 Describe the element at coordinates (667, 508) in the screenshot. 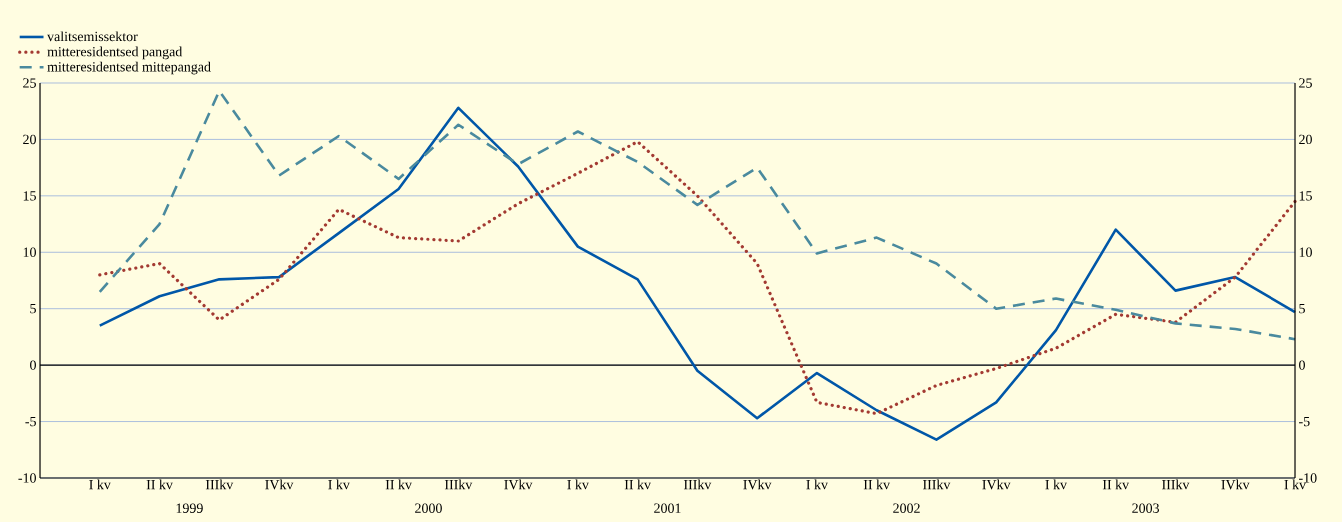

I see `text: 2001` at that location.